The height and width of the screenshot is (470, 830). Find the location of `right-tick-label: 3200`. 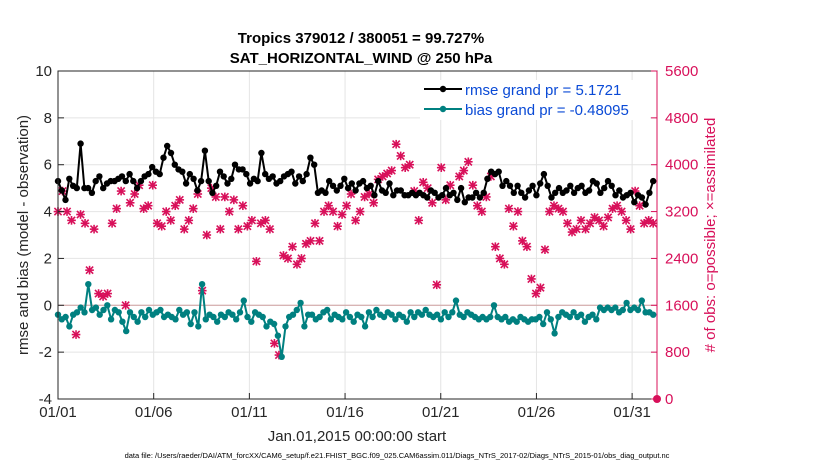

right-tick-label: 3200 is located at coordinates (681, 212).